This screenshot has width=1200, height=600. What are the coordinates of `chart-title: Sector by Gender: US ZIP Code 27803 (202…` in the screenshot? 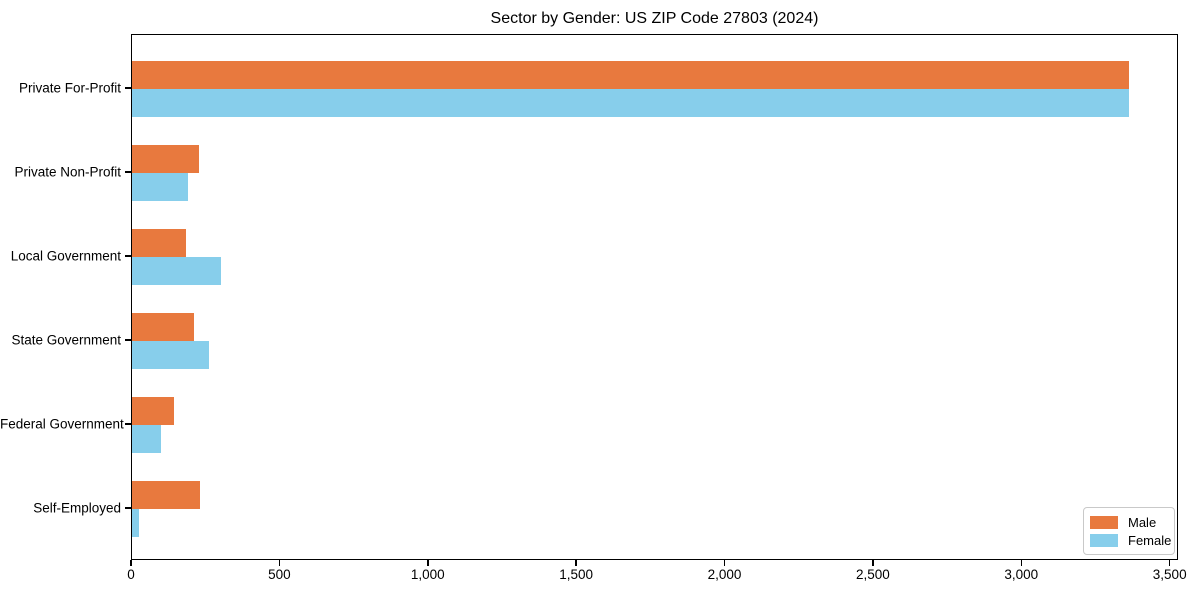 It's located at (654, 18).